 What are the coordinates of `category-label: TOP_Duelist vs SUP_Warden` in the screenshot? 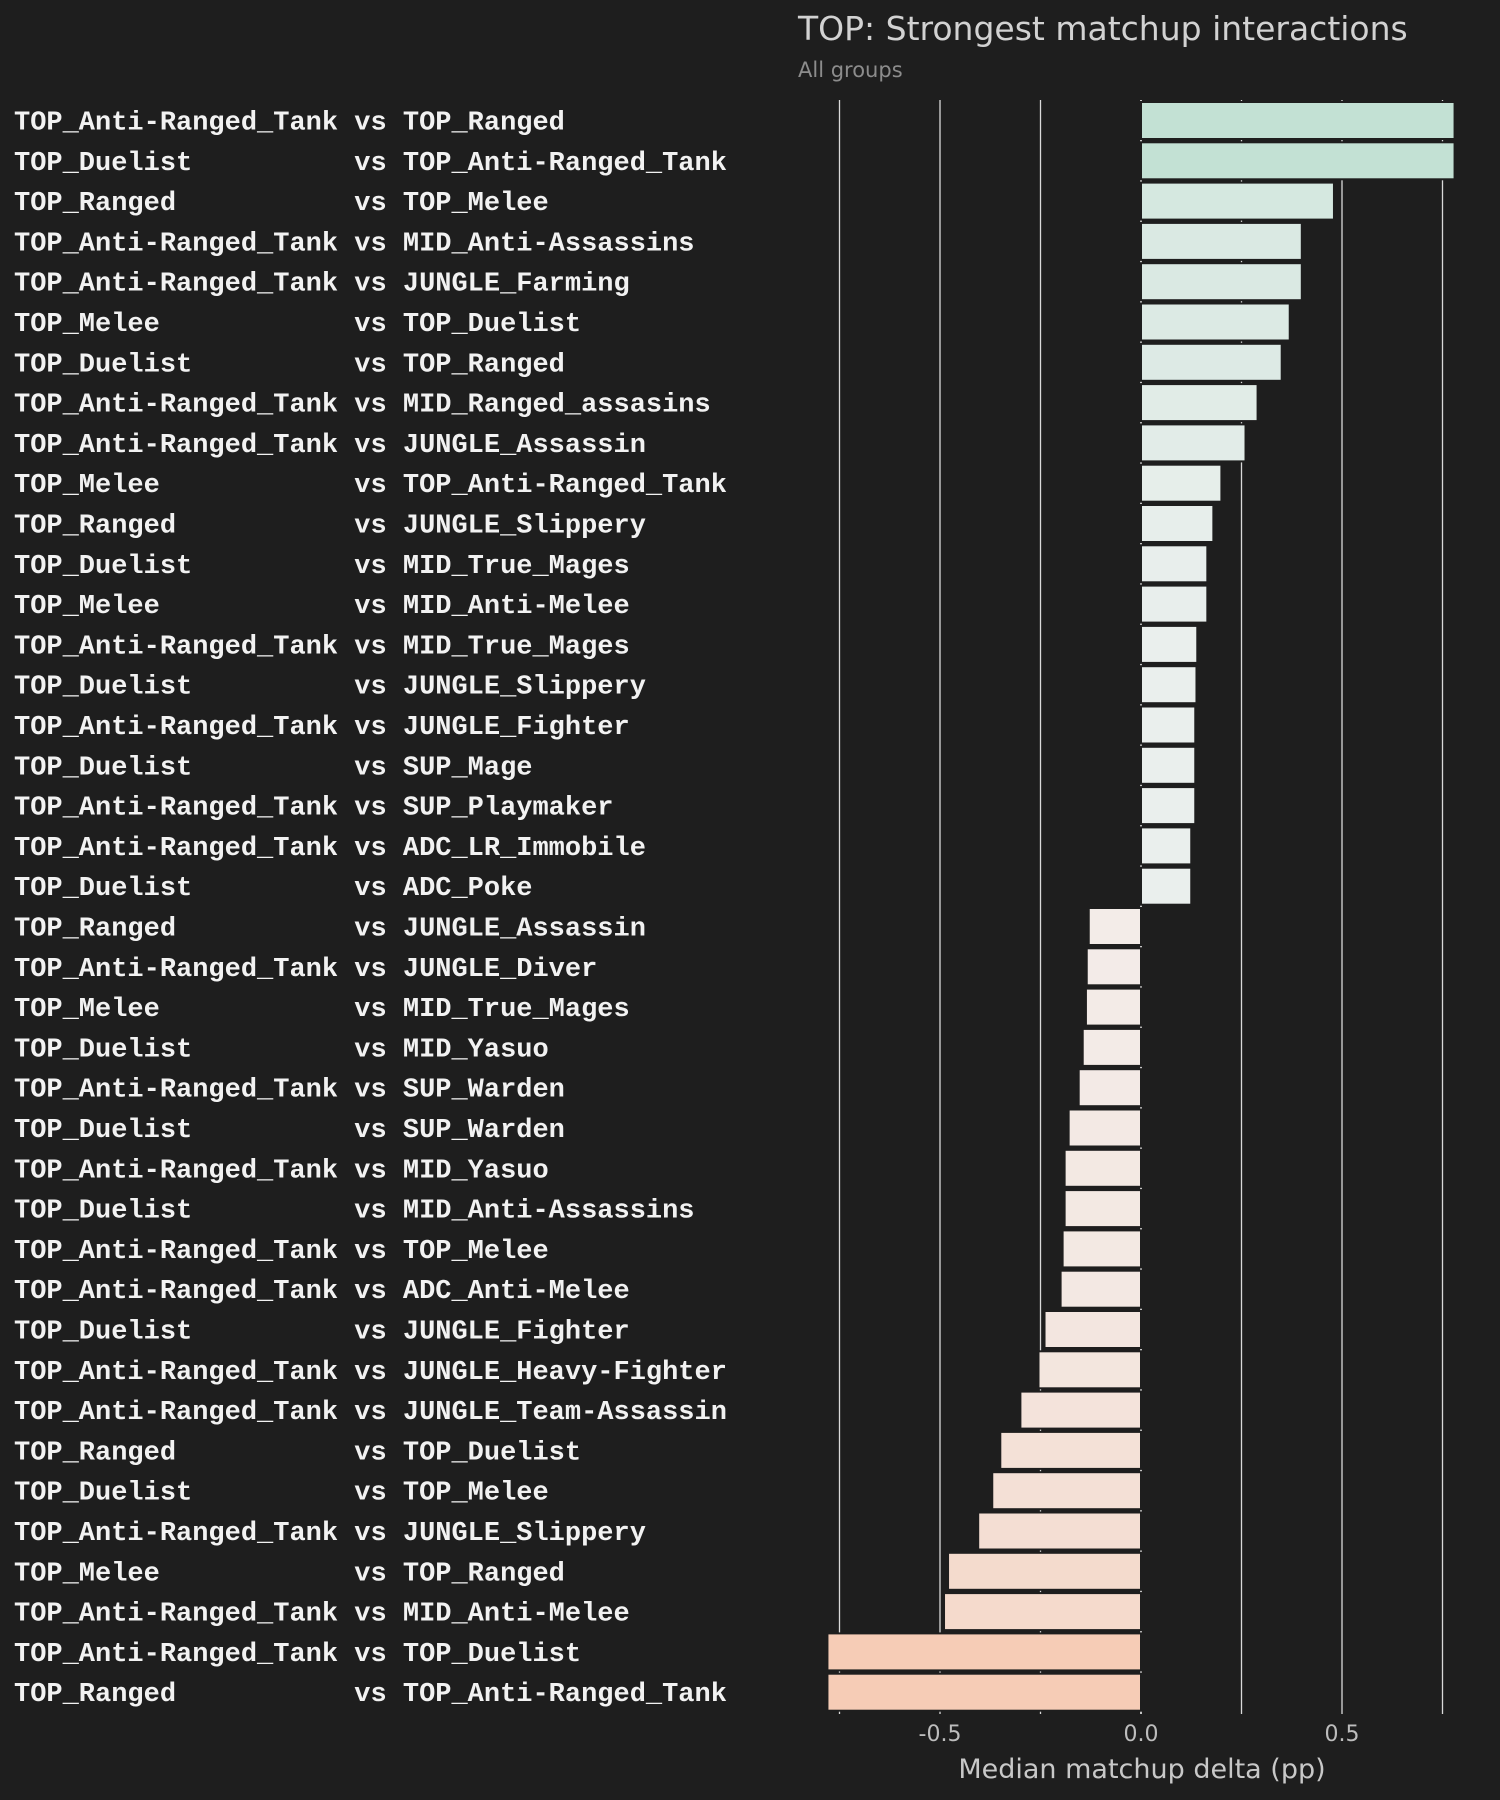 It's located at (289, 1131).